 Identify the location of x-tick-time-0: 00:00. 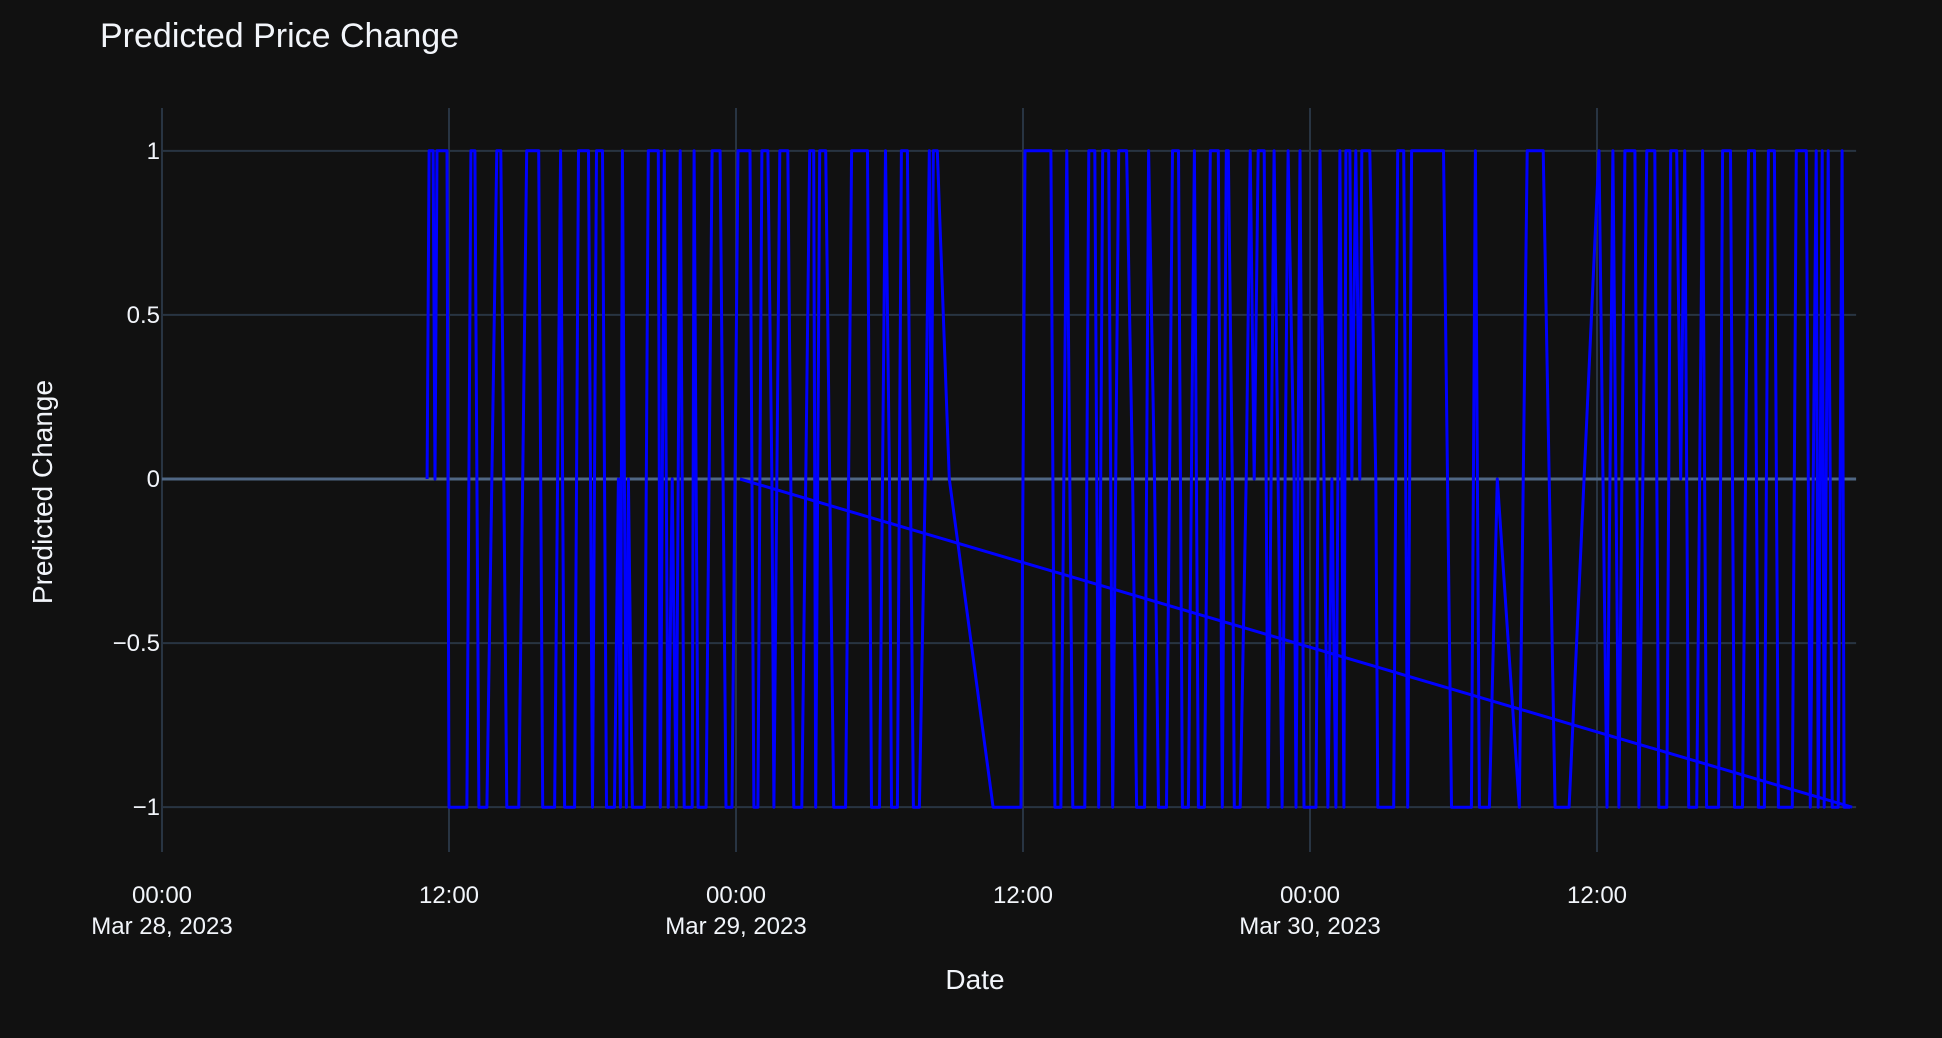
(162, 895).